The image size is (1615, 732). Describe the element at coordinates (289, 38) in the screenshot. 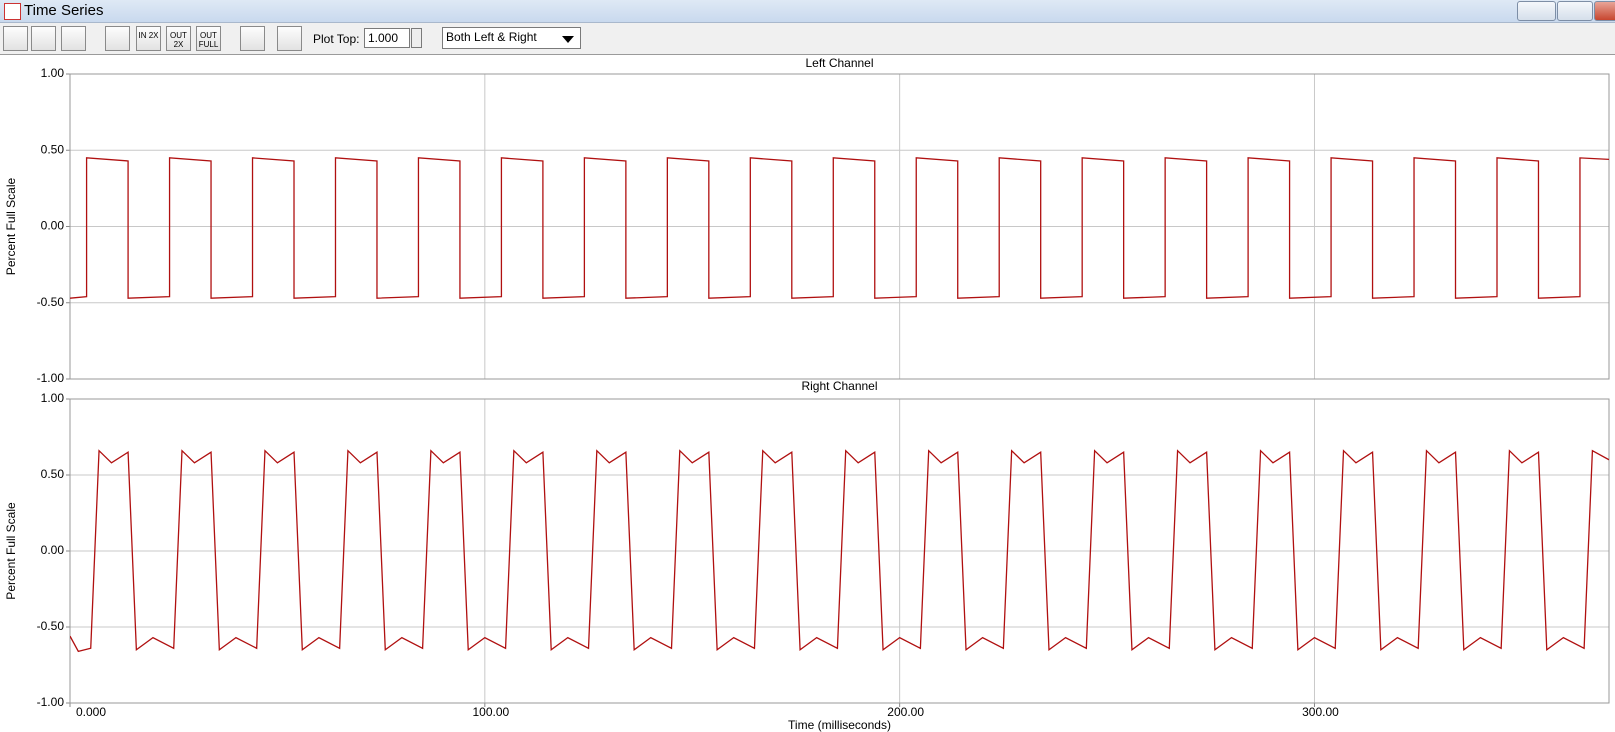

I see `scale-button` at that location.